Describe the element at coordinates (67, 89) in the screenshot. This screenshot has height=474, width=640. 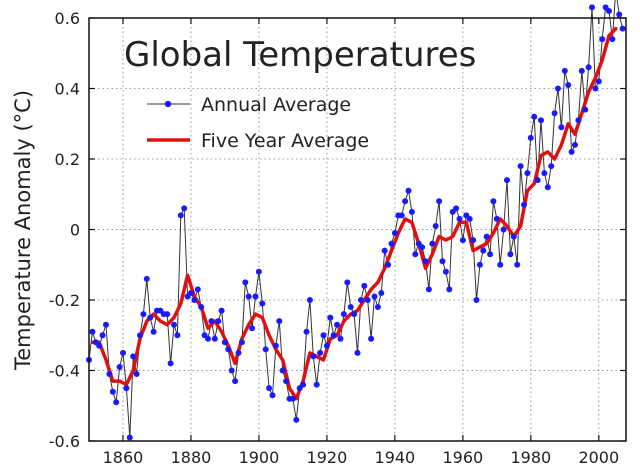
I see `y-tick-label: 0.4` at that location.